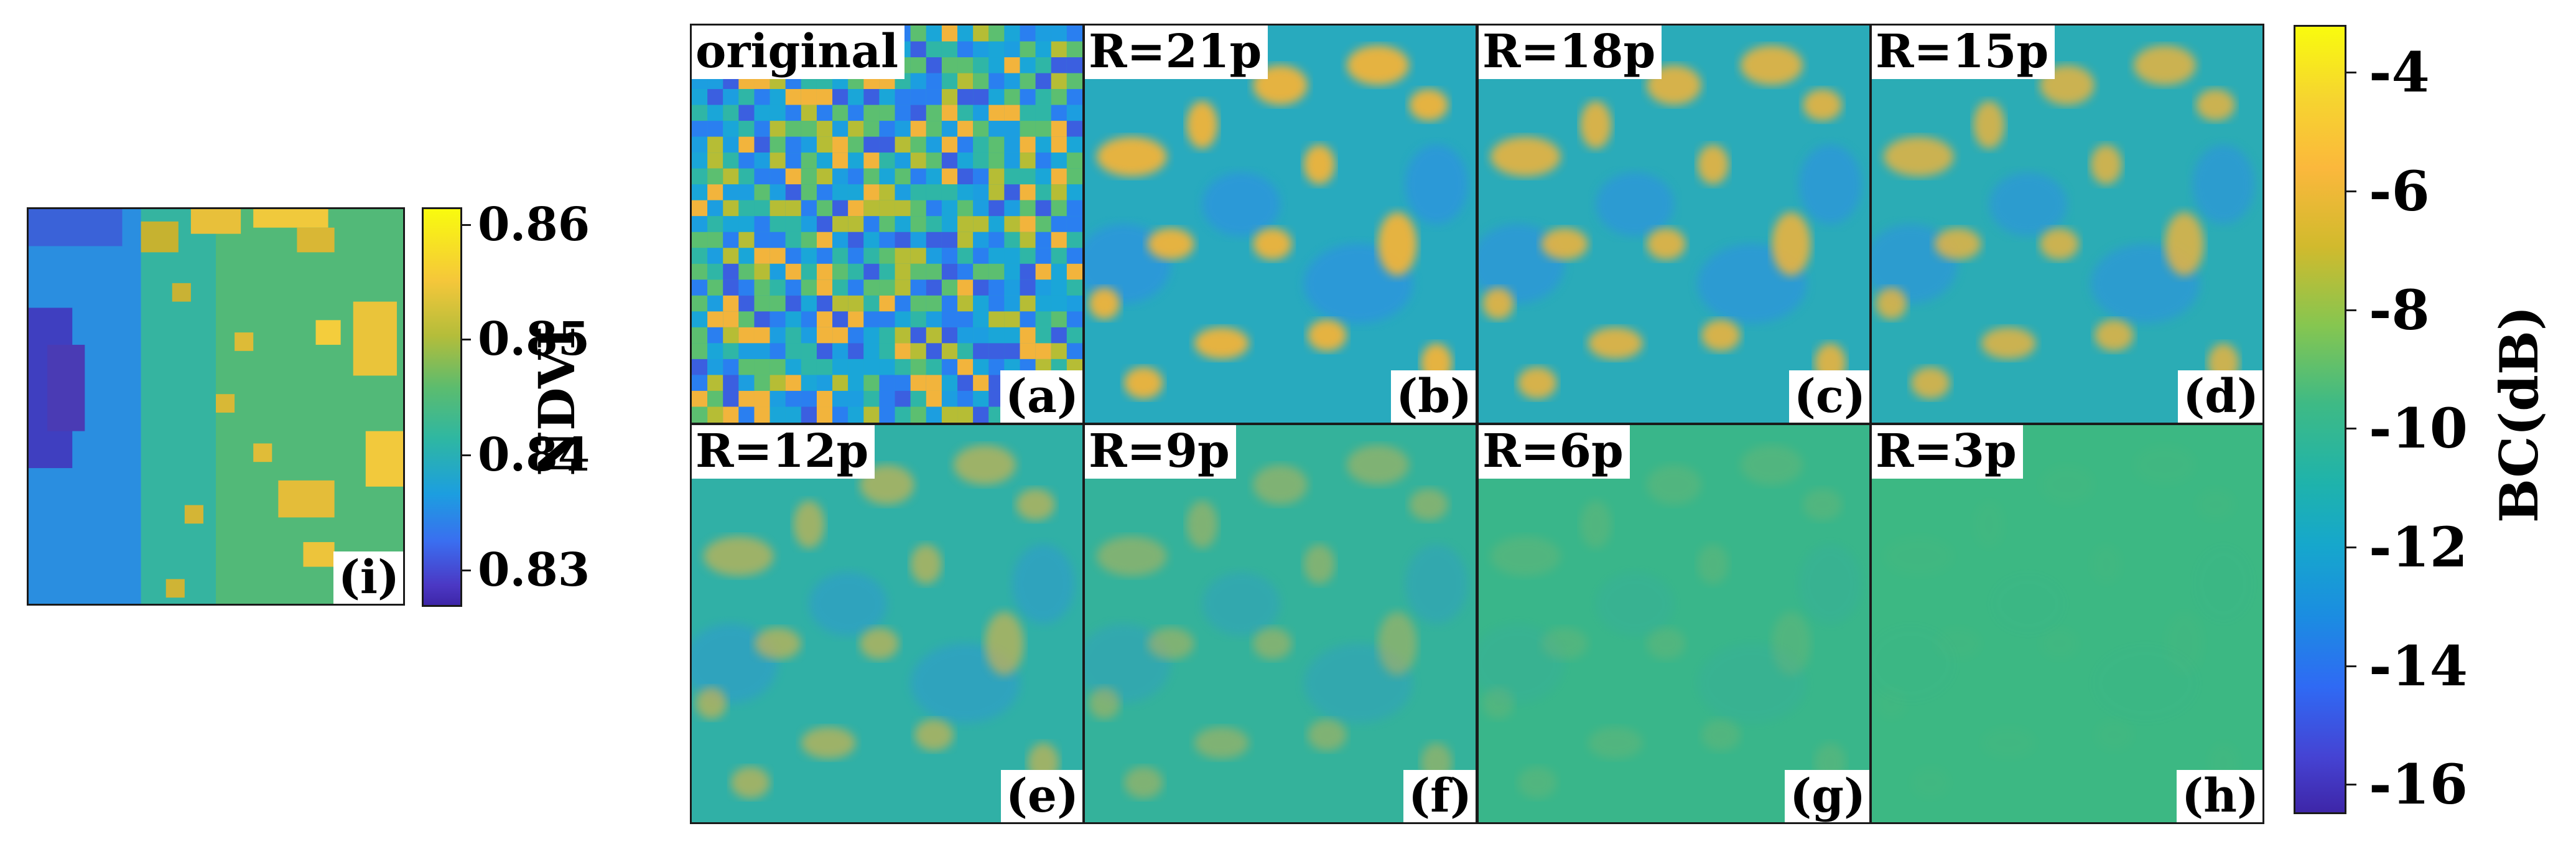 This screenshot has width=2576, height=849. What do you see at coordinates (2399, 190) in the screenshot?
I see `bc-tick-1: -6` at bounding box center [2399, 190].